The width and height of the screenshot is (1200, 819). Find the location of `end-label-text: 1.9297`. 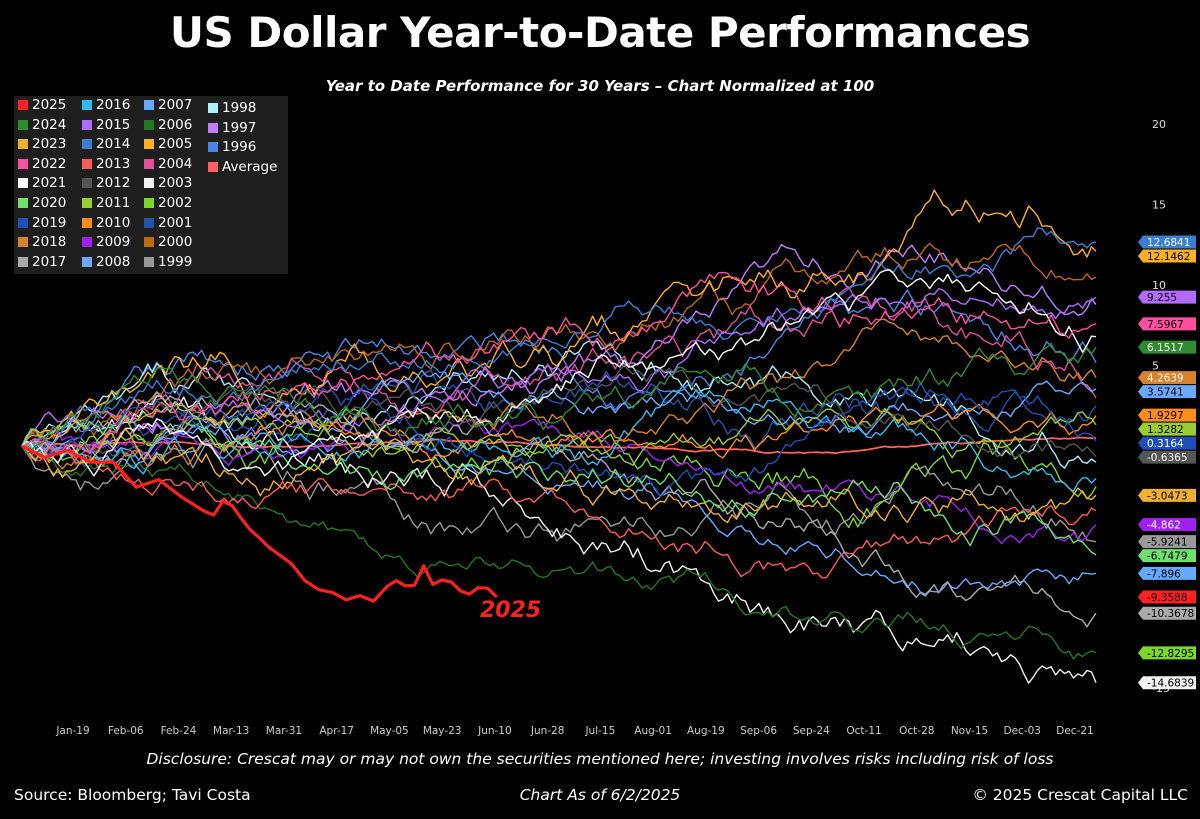

end-label-text: 1.9297 is located at coordinates (1165, 416).